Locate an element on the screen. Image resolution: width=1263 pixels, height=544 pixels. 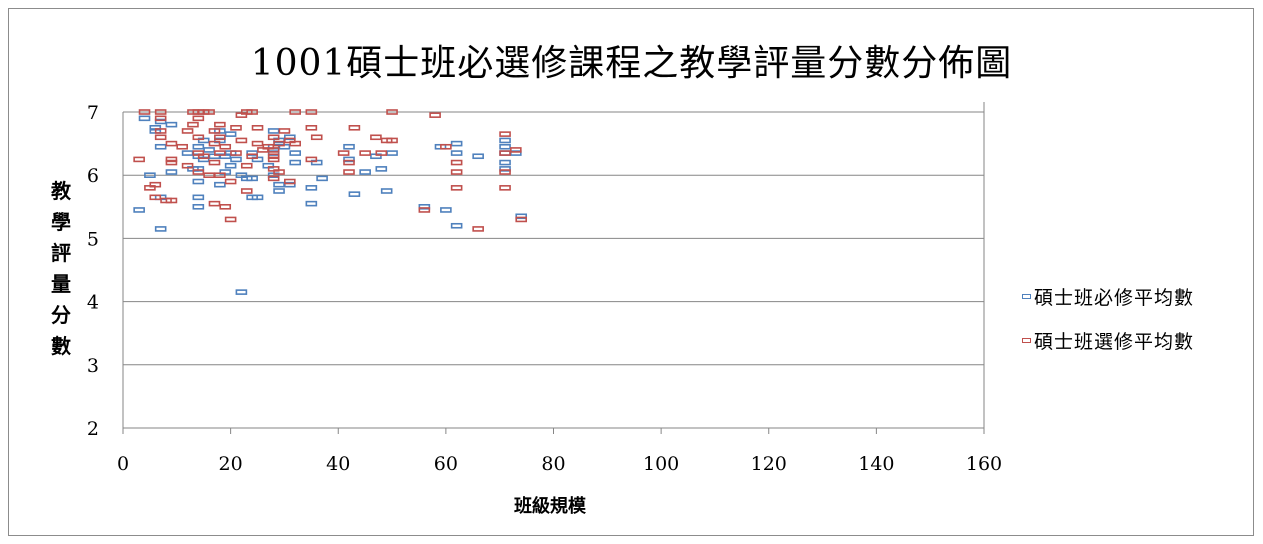
x-tick-label: 80 is located at coordinates (553, 464).